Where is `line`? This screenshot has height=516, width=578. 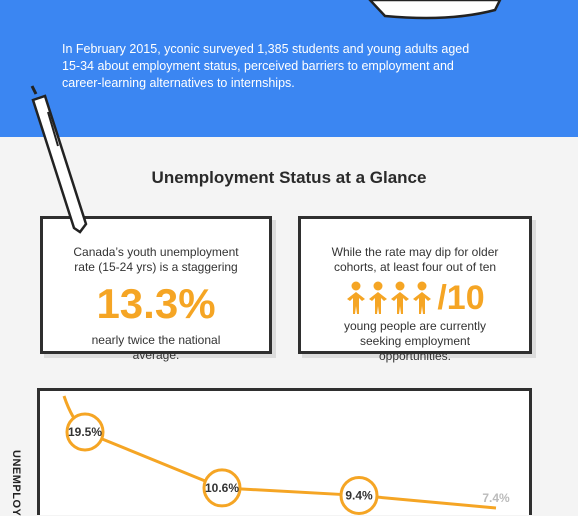 line is located at coordinates (290, 470).